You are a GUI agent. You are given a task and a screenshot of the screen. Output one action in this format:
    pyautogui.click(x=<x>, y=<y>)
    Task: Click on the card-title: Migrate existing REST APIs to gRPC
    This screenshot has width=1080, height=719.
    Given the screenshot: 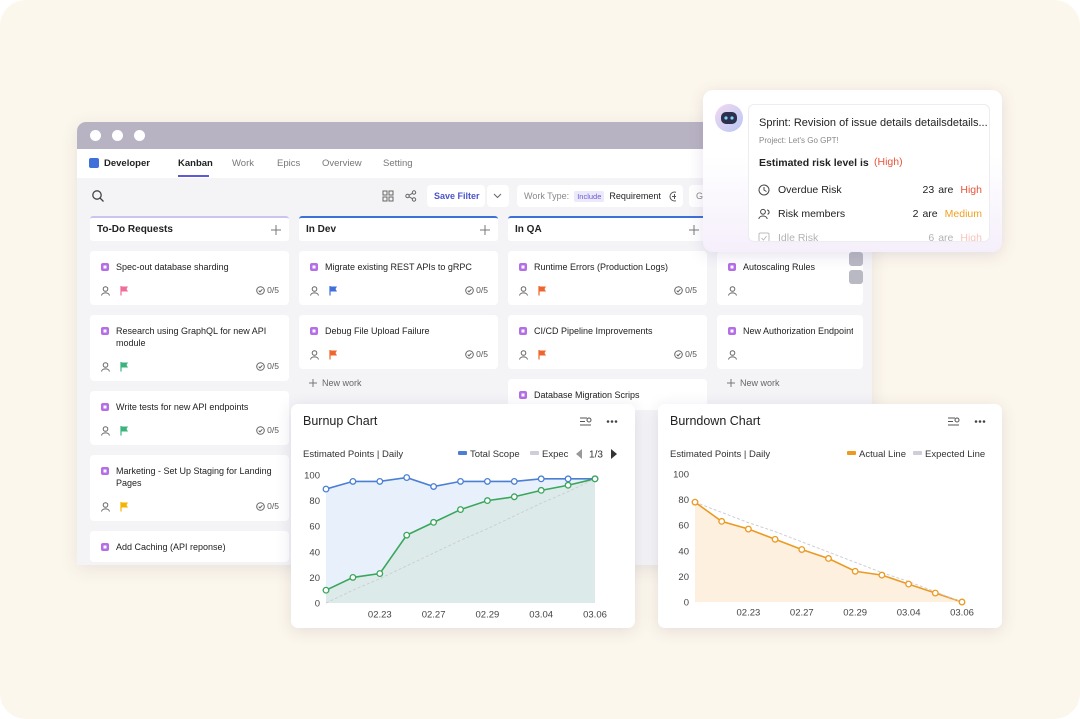 What is the action you would take?
    pyautogui.click(x=398, y=267)
    